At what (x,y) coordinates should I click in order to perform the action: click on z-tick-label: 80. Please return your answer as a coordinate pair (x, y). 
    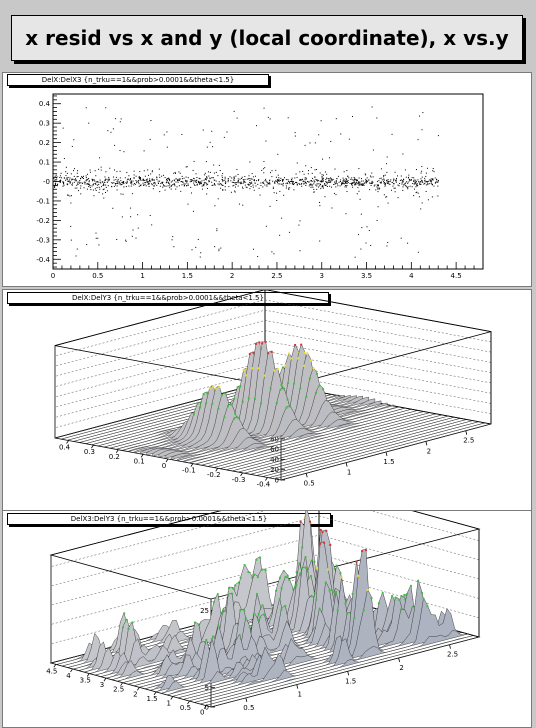
    Looking at the image, I should click on (274, 439).